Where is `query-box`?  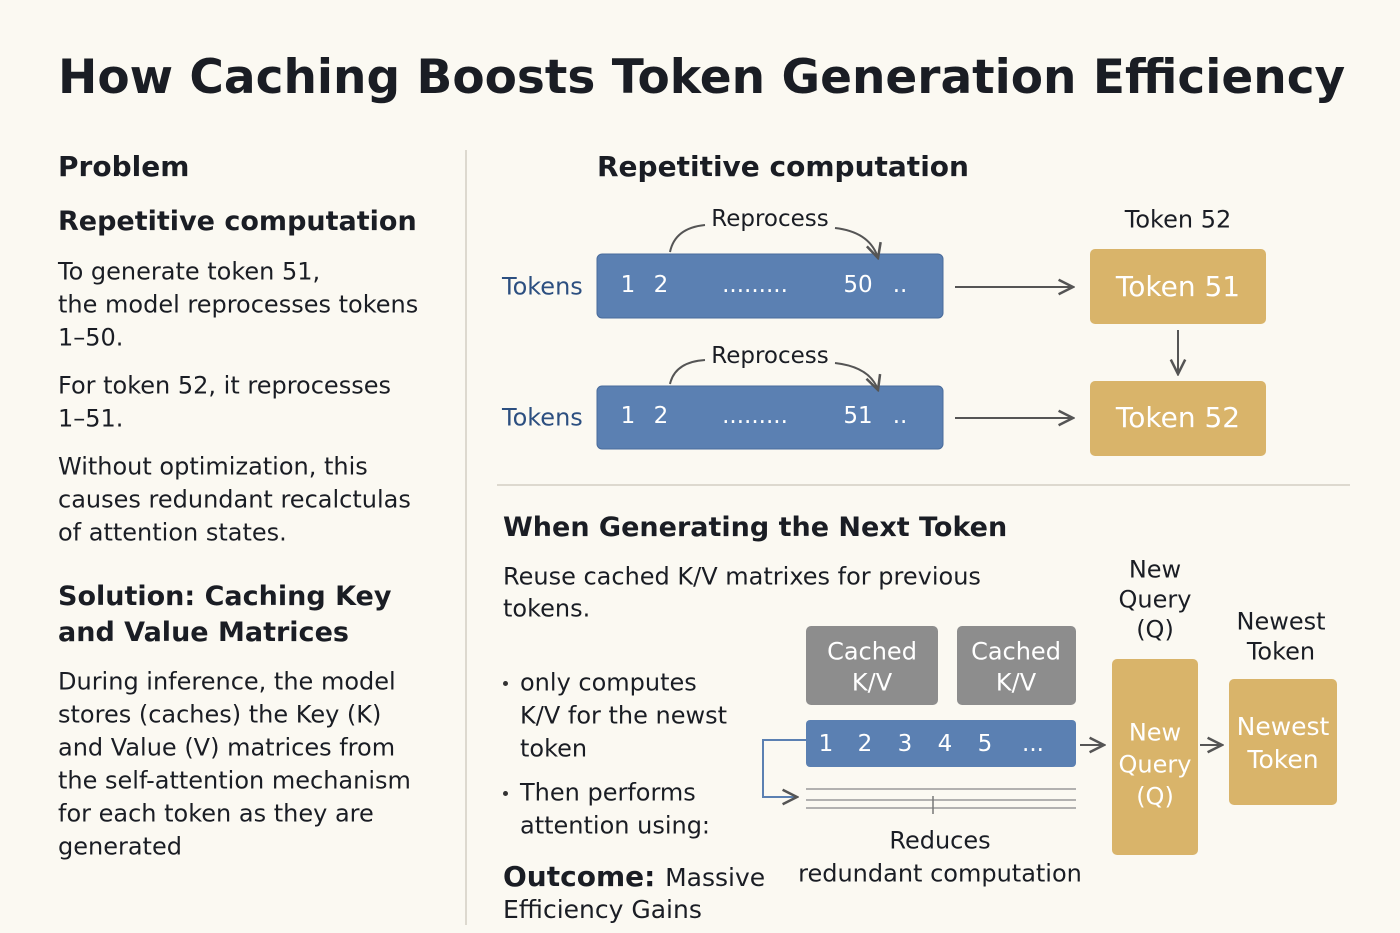
query-box is located at coordinates (1155, 757).